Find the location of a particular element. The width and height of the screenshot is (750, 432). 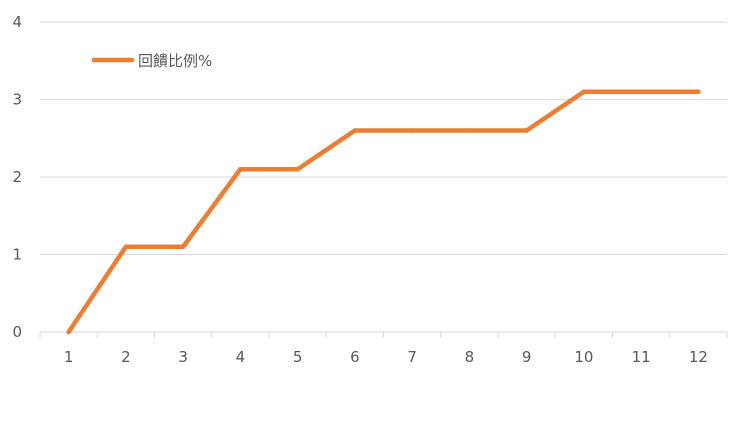

x-tick-label: 1 is located at coordinates (69, 357).